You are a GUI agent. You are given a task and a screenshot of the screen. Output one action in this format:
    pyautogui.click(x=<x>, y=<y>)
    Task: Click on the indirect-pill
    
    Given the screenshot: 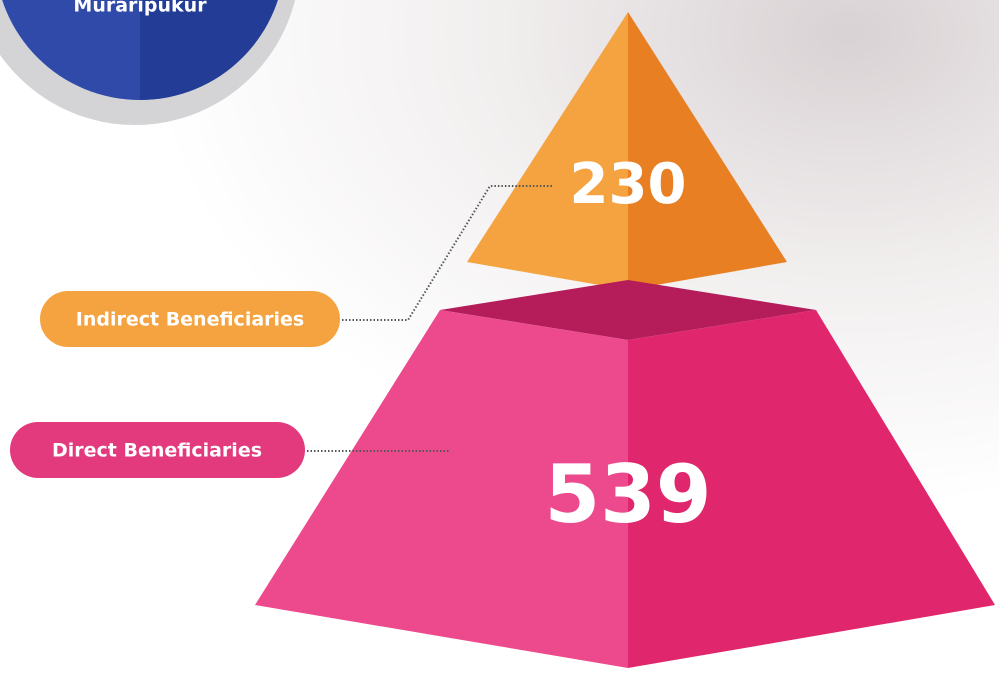 What is the action you would take?
    pyautogui.click(x=190, y=319)
    